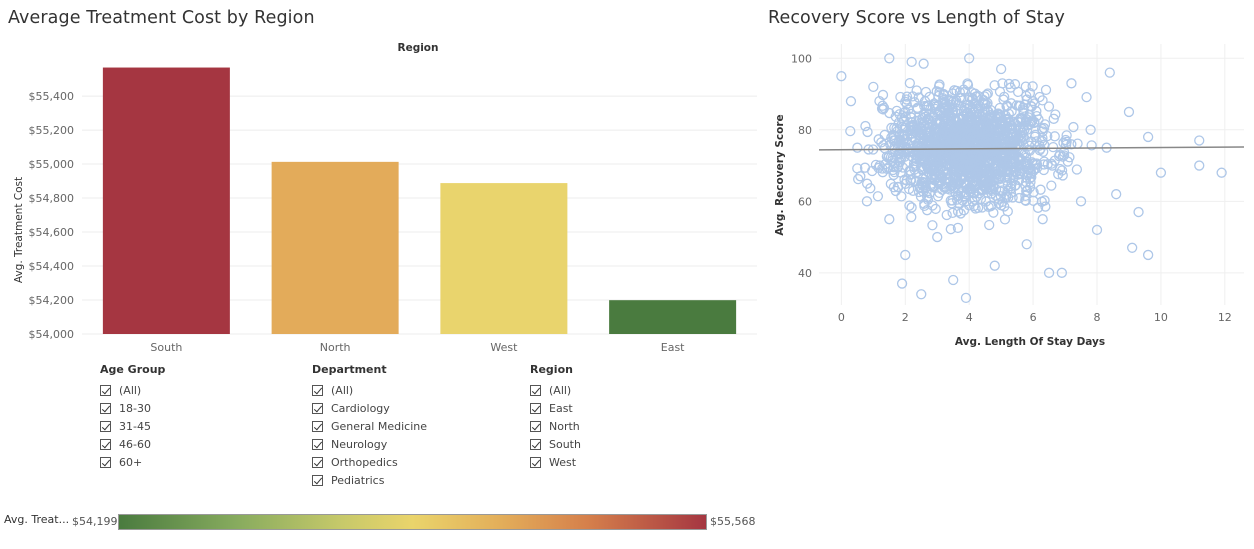  Describe the element at coordinates (504, 258) in the screenshot. I see `bar-west` at that location.